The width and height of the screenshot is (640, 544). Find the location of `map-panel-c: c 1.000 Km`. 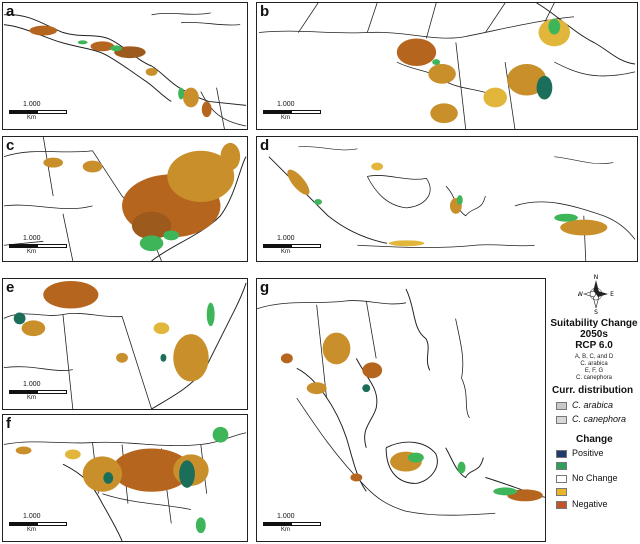

map-panel-c: c 1.000 Km is located at coordinates (125, 199).